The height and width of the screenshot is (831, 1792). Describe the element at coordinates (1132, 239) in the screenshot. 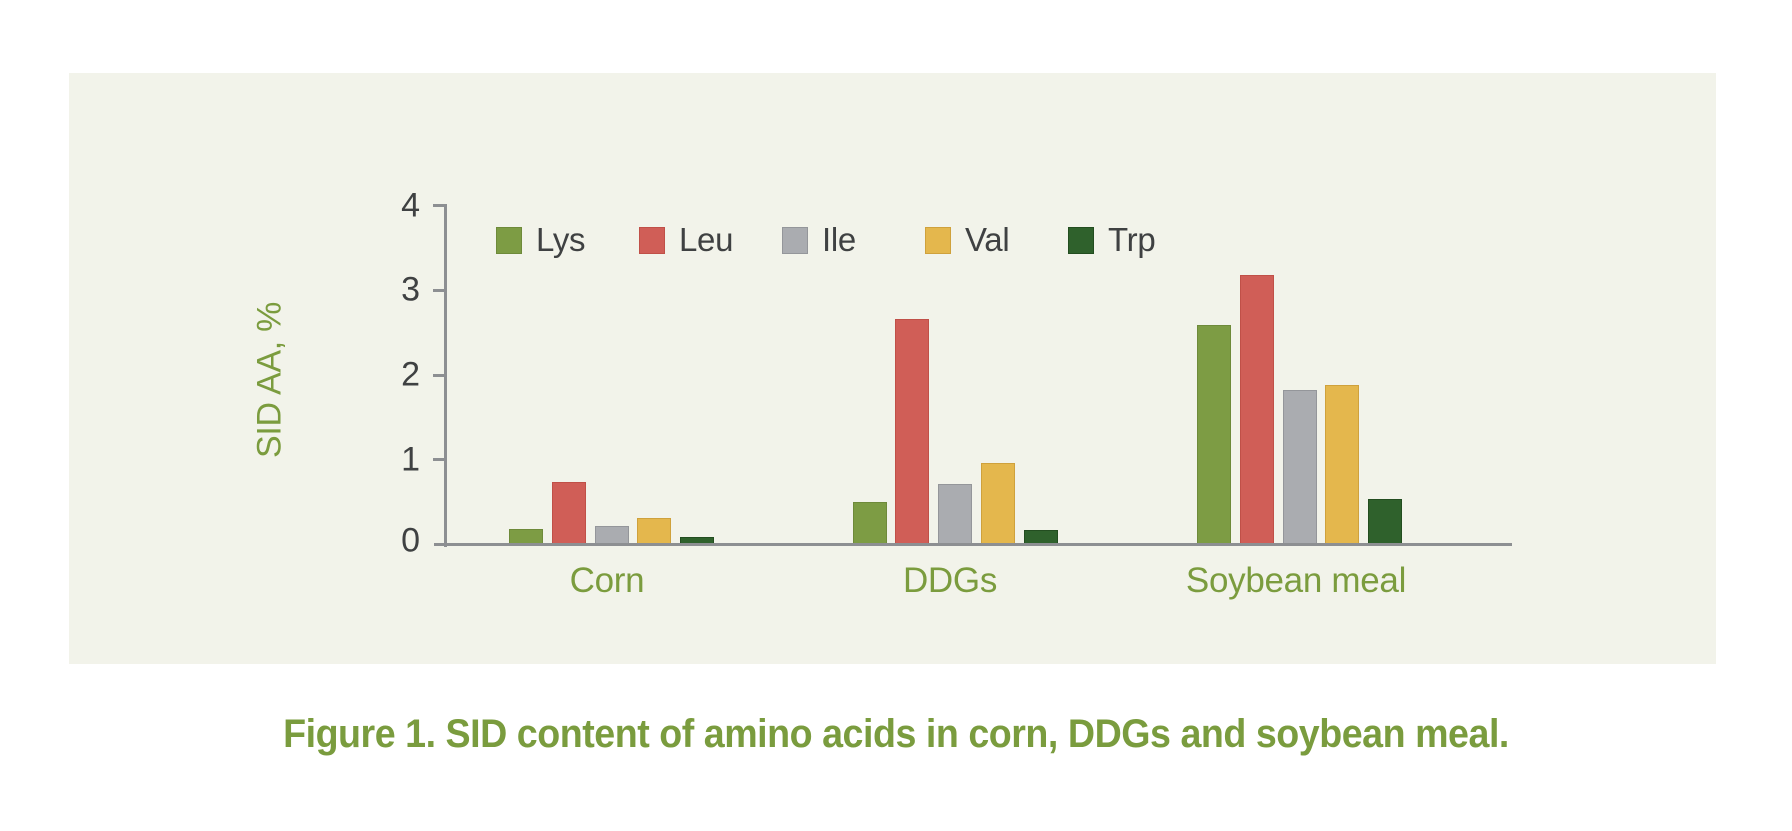

I see `legend-label-trp: Trp` at that location.